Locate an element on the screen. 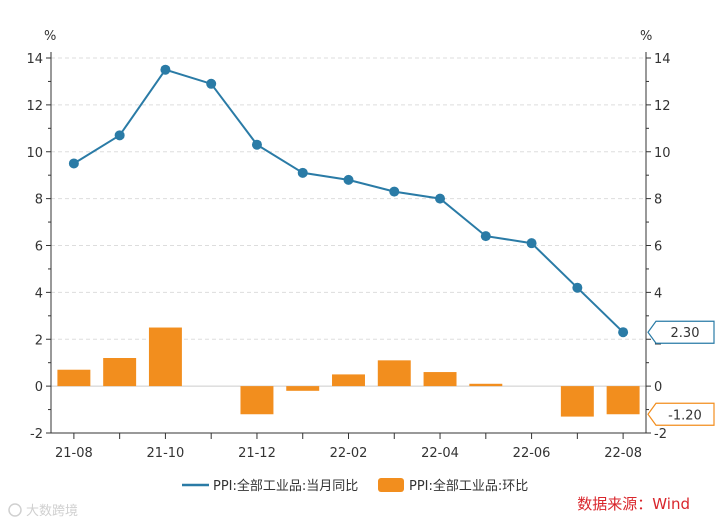 The height and width of the screenshot is (523, 720). x-tick-label: 22-08 is located at coordinates (623, 453).